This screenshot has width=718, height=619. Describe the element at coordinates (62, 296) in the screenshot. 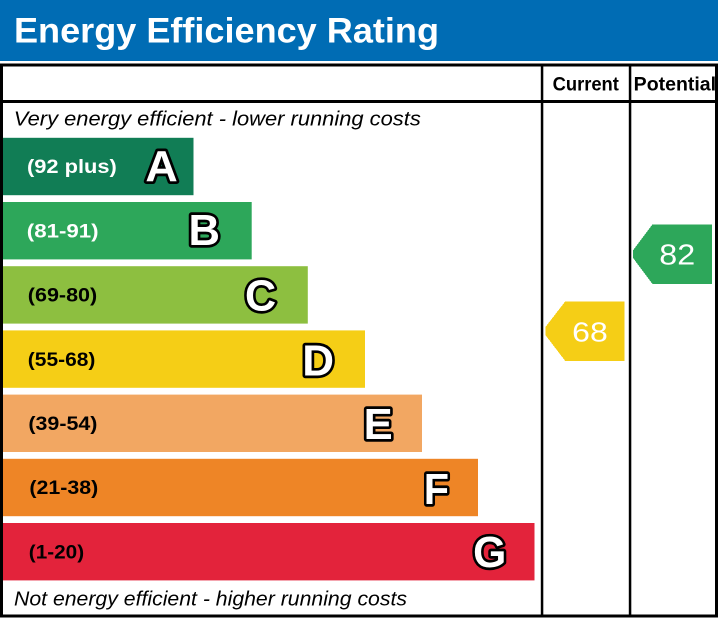

I see `svg-text: (69-80)` at that location.